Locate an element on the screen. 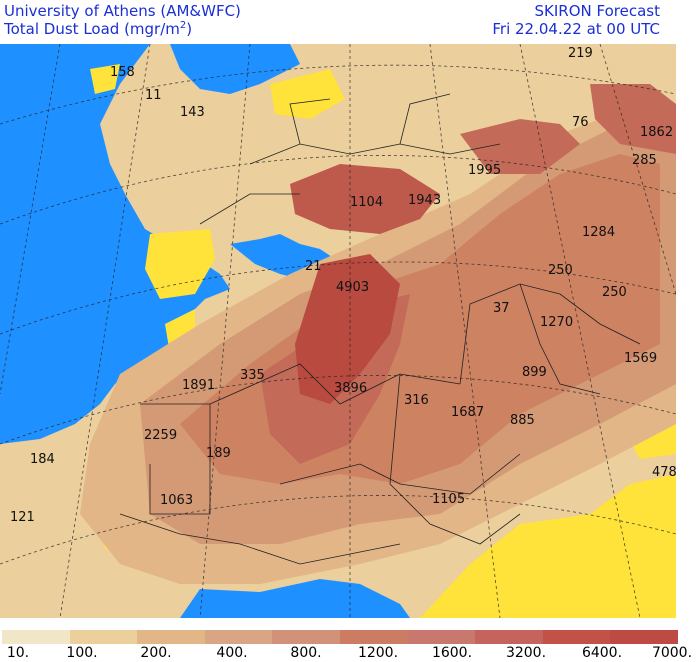 The image size is (700, 662). map-value-8: 1104 is located at coordinates (366, 202).